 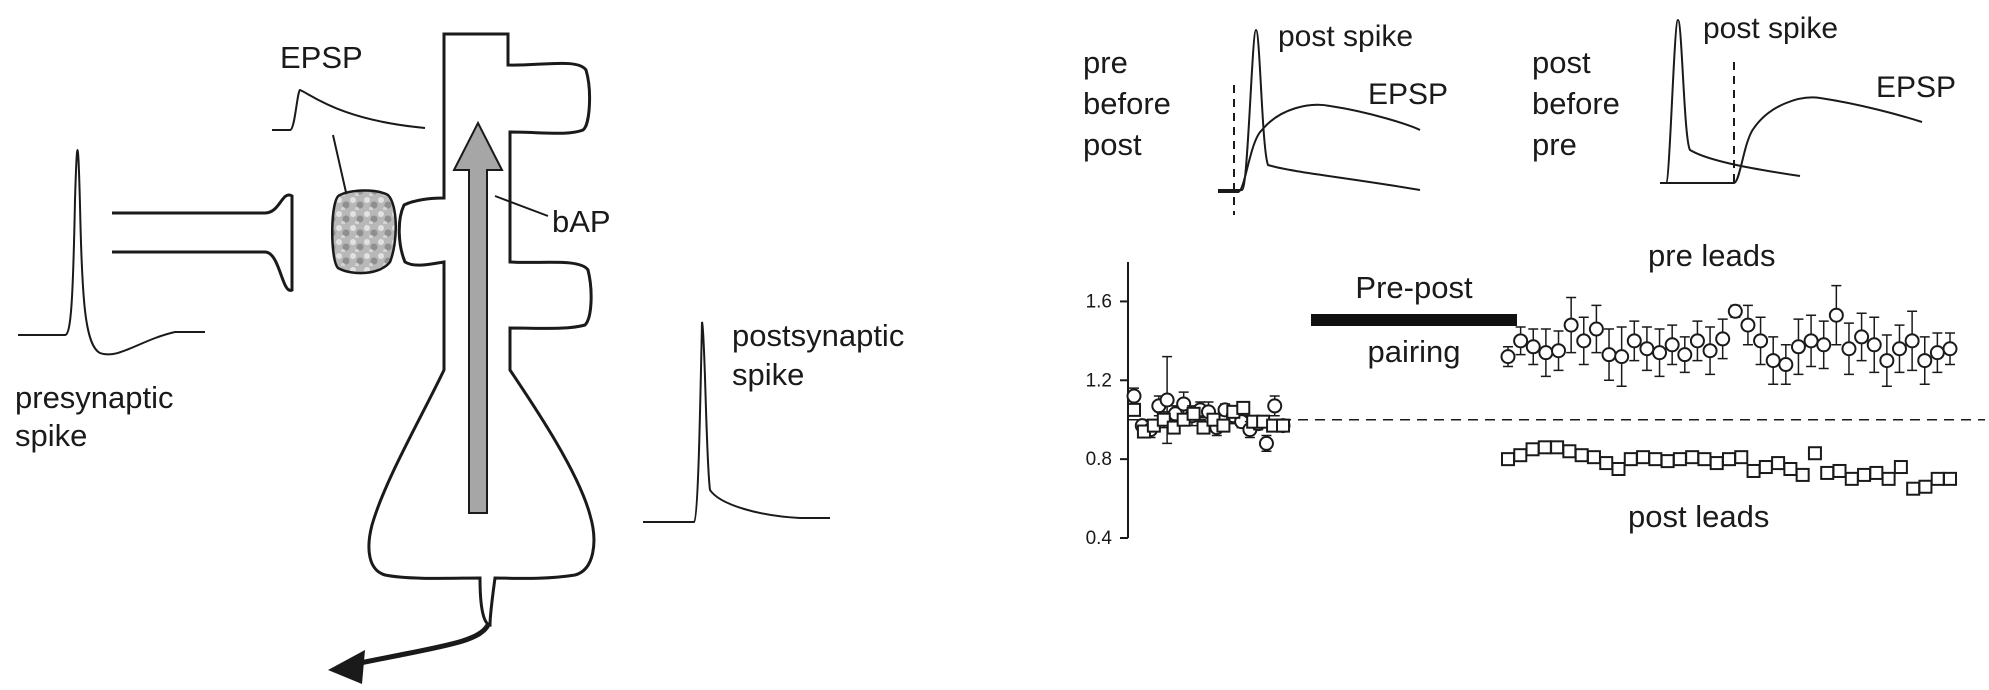 What do you see at coordinates (478, 317) in the screenshot?
I see `bap-arrow` at bounding box center [478, 317].